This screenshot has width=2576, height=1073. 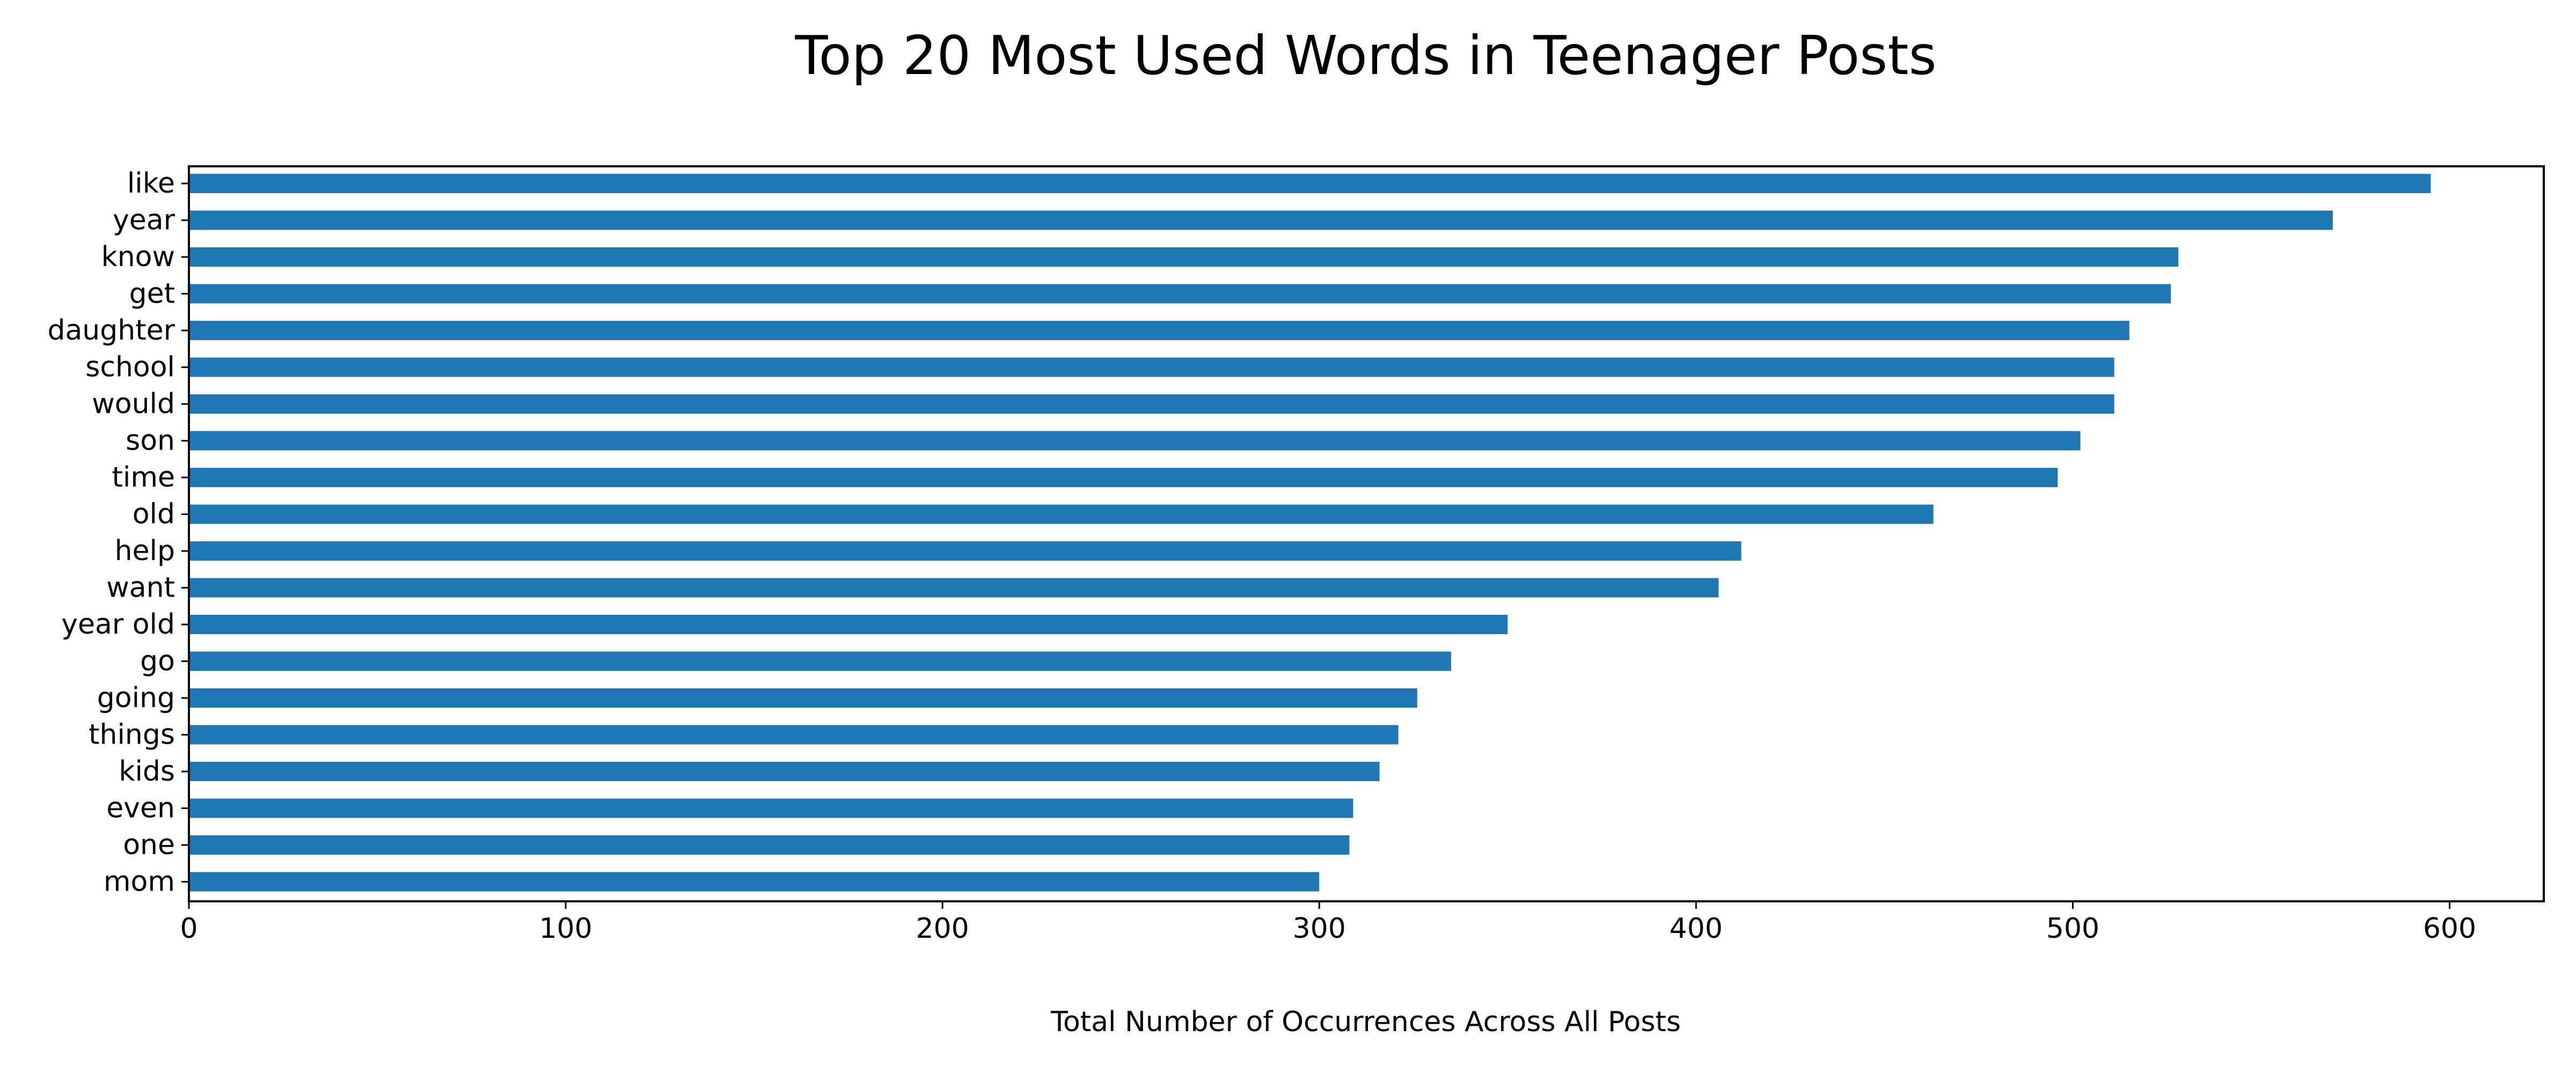 What do you see at coordinates (1696, 929) in the screenshot?
I see `x-tick-label: 400` at bounding box center [1696, 929].